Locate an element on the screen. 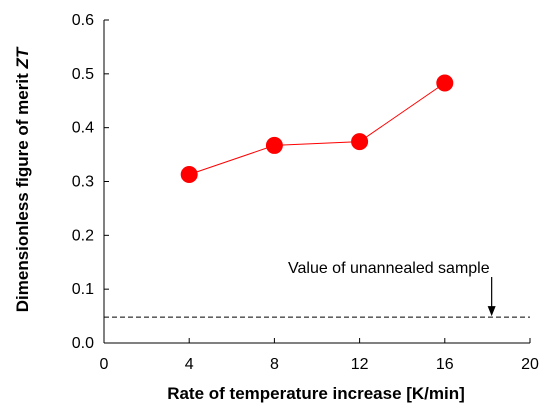 This screenshot has width=550, height=413. x-tick-label: 0 is located at coordinates (104, 364).